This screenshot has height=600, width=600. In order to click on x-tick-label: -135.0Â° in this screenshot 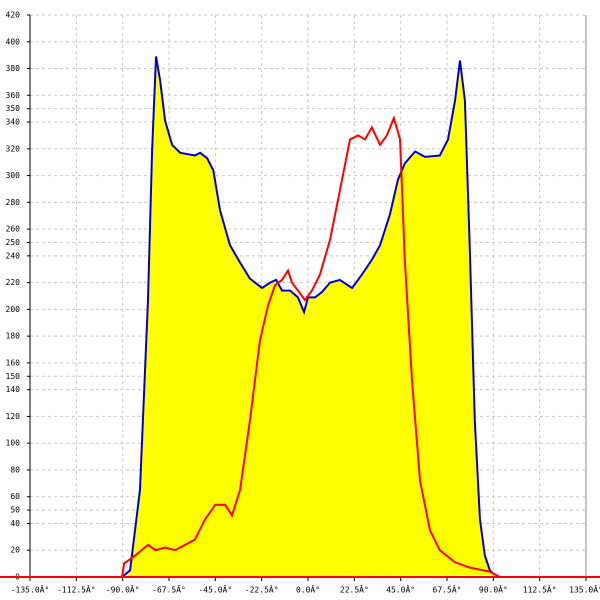, I will do `click(30, 589)`.